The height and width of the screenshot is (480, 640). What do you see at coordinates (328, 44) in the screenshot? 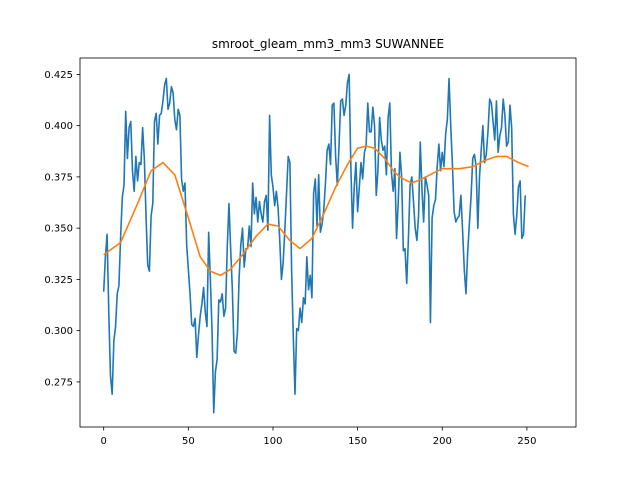
I see `chart-title: smroot_gleam_mm3_mm3 SUWANNEE` at bounding box center [328, 44].